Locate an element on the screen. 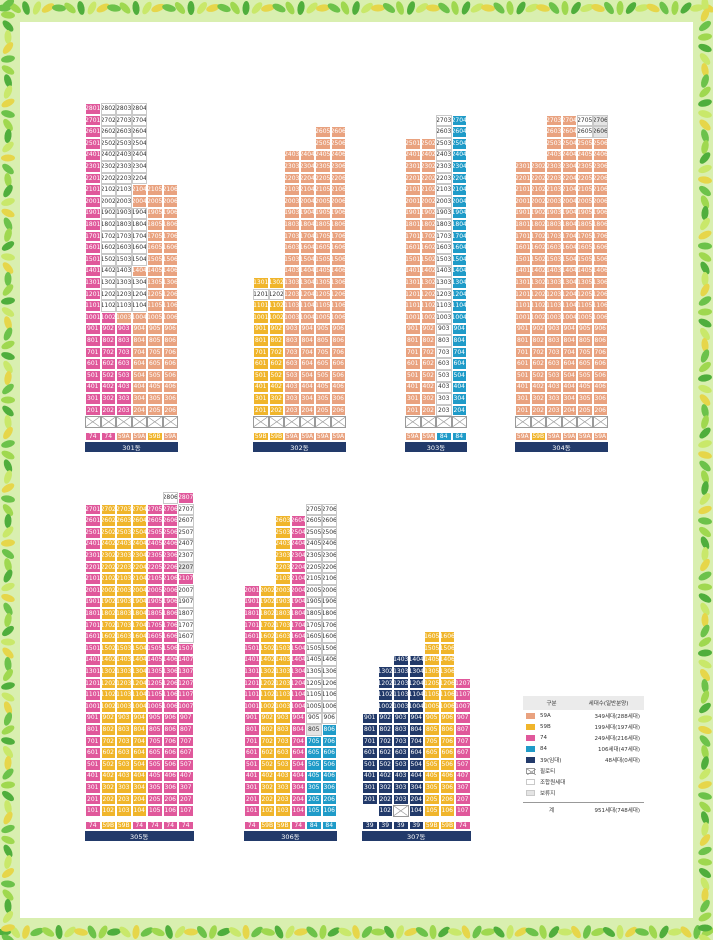 The width and height of the screenshot is (713, 940). unit-cell: 2102 is located at coordinates (428, 190).